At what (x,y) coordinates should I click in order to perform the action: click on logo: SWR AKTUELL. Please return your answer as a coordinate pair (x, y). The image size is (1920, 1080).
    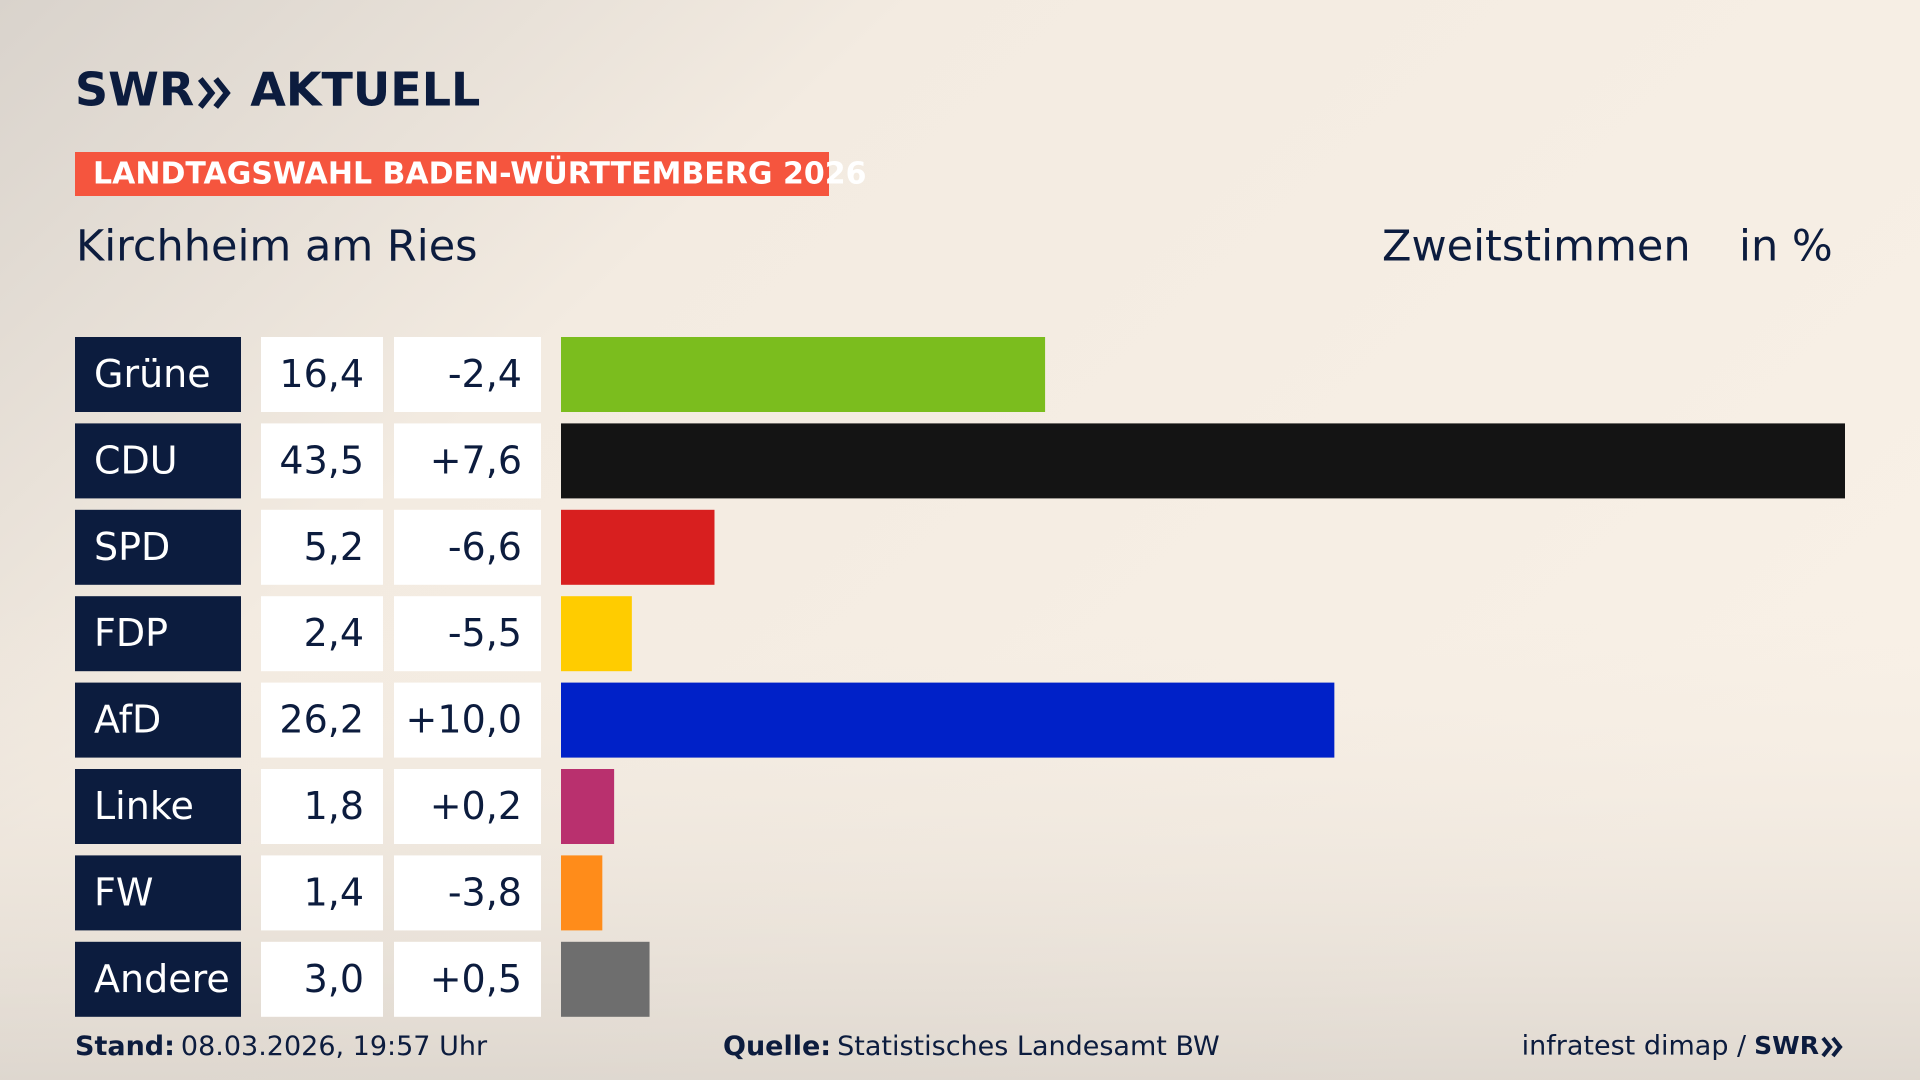
    Looking at the image, I should click on (277, 90).